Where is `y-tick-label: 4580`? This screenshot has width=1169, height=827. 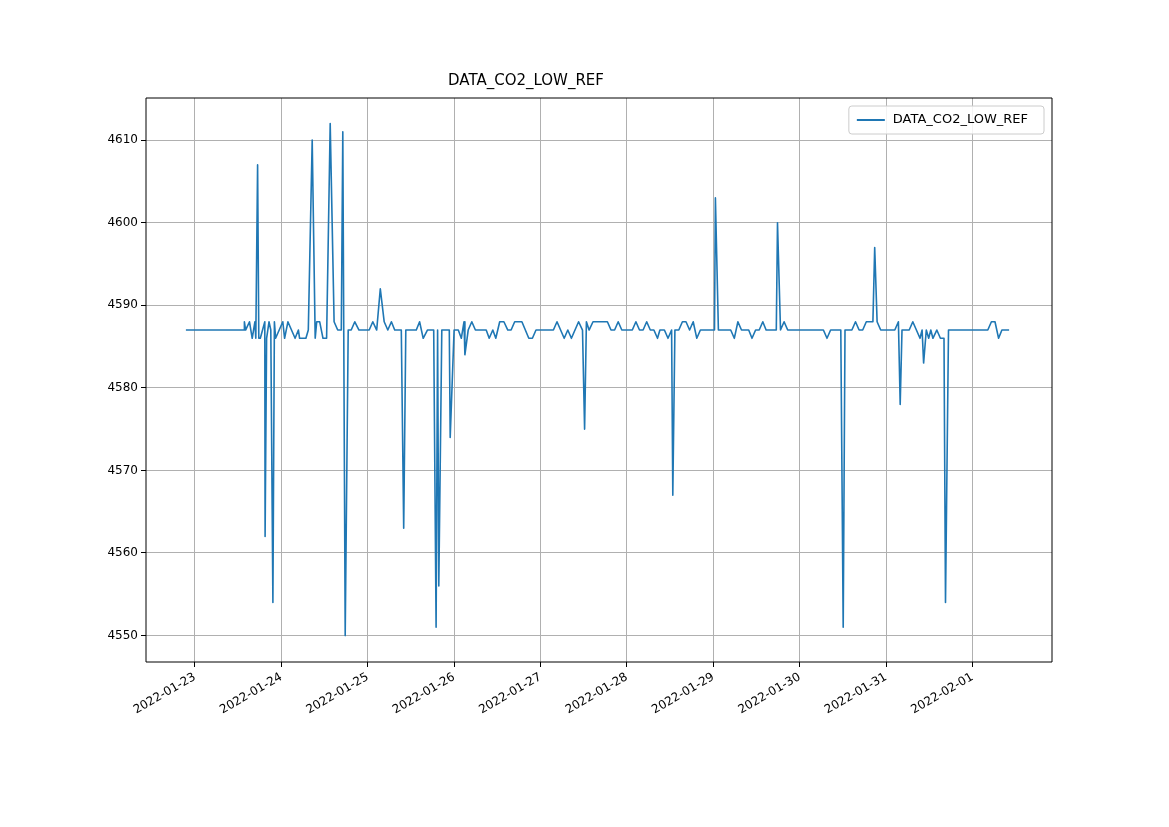 y-tick-label: 4580 is located at coordinates (122, 386).